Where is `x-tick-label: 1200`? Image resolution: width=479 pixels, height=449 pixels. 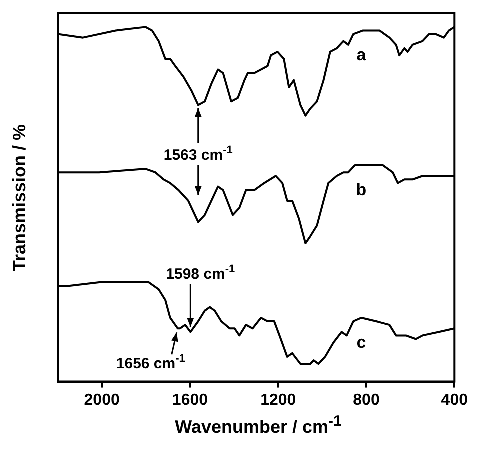 x-tick-label: 1200 is located at coordinates (278, 400).